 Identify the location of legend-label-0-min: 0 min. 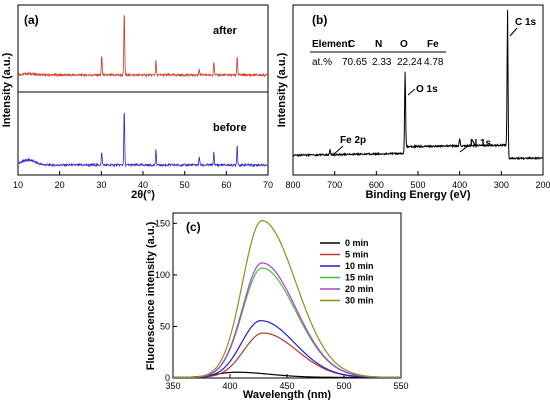
(357, 243).